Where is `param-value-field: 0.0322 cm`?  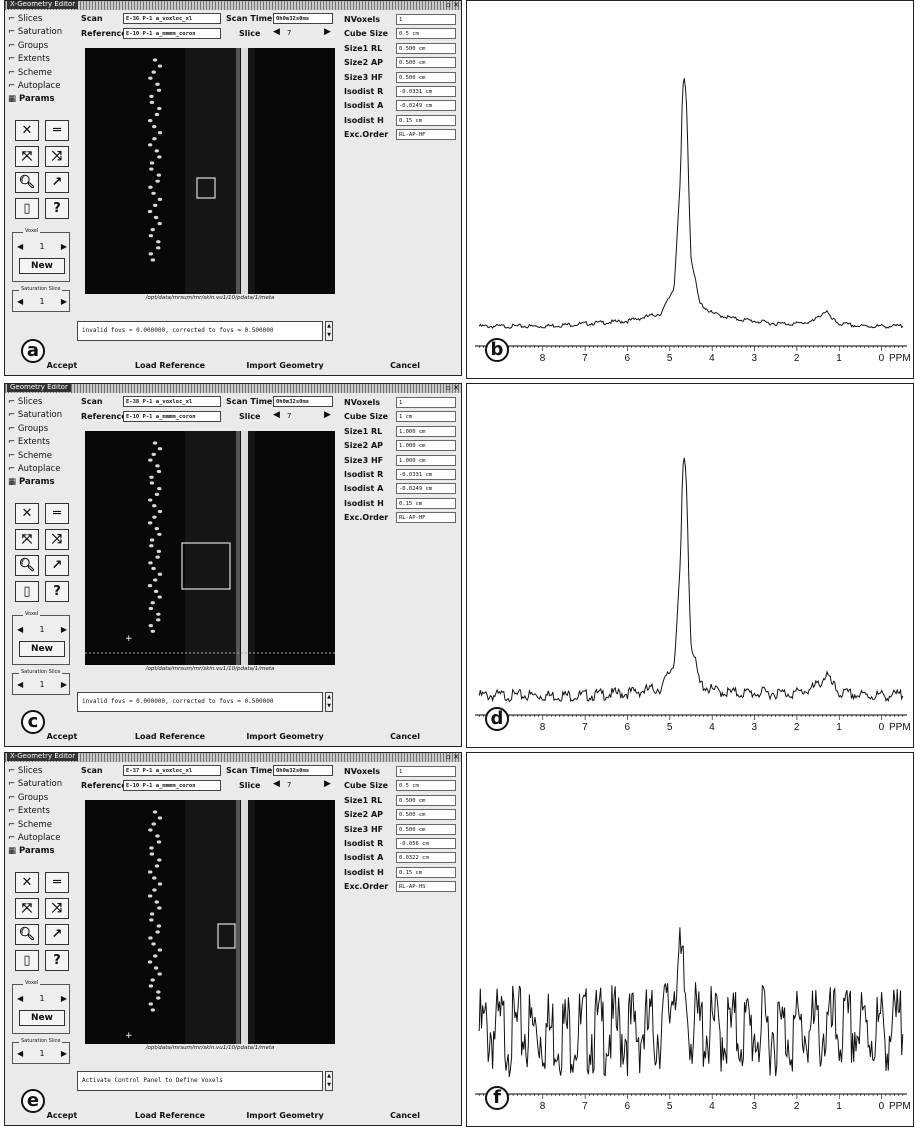
param-value-field: 0.0322 cm is located at coordinates (426, 858).